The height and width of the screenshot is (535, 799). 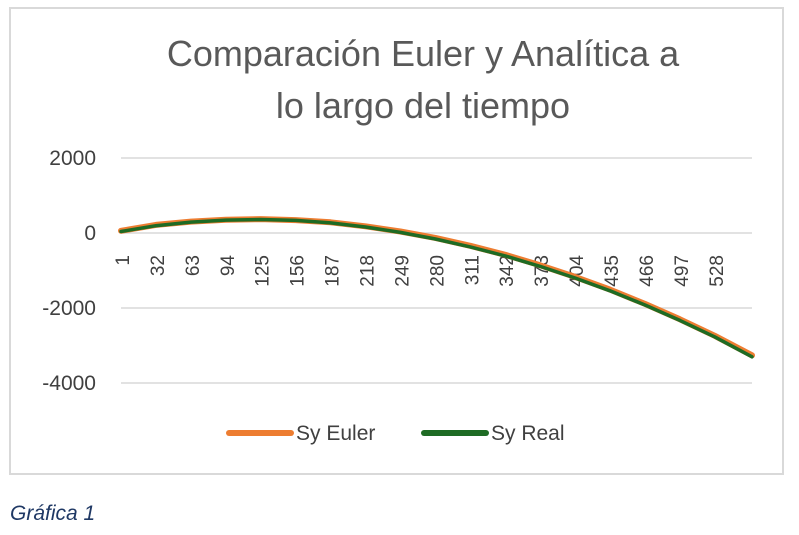 What do you see at coordinates (402, 271) in the screenshot?
I see `x-tick-label: 249` at bounding box center [402, 271].